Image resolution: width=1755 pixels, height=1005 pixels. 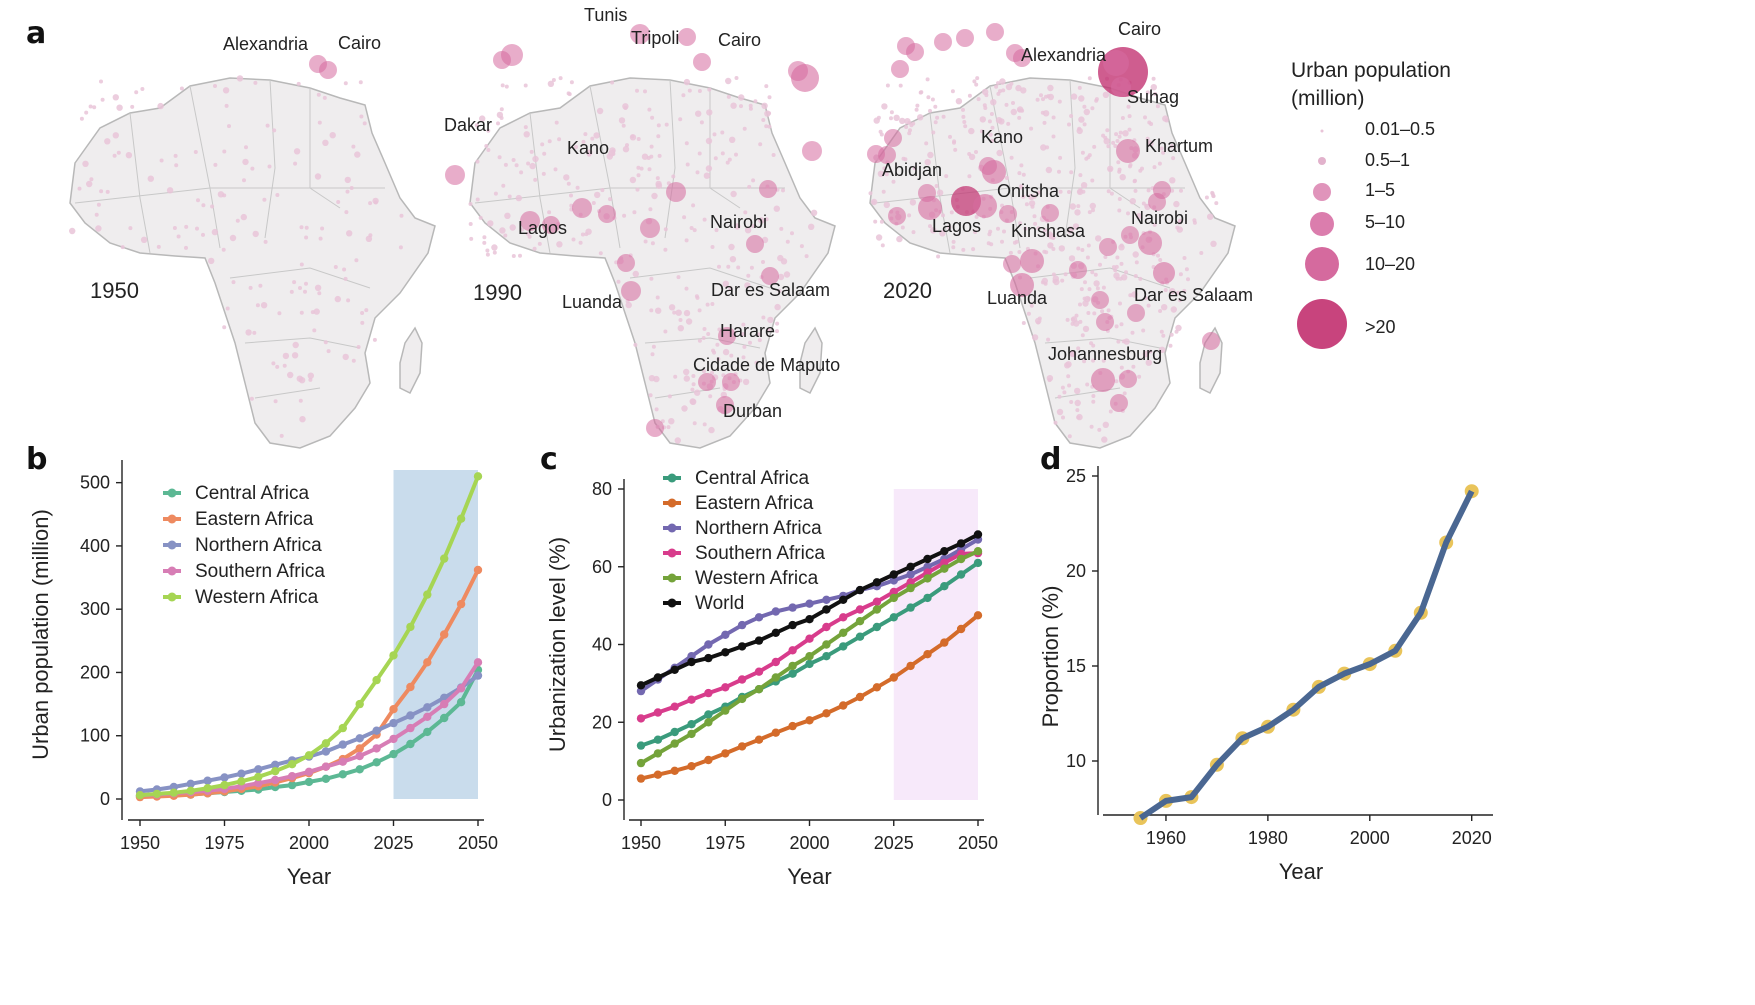 What do you see at coordinates (229, 239) in the screenshot?
I see `country-borders` at bounding box center [229, 239].